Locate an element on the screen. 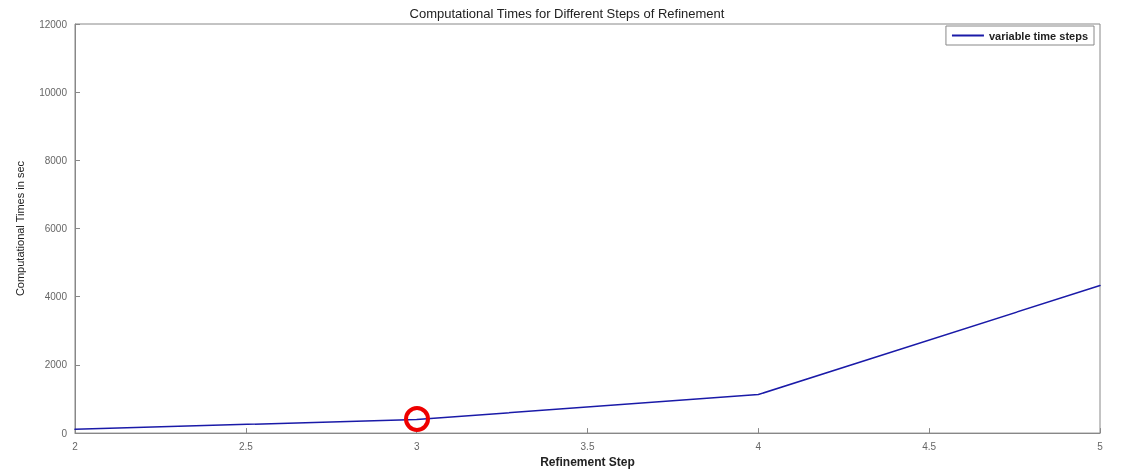 This screenshot has height=473, width=1124. x-tick-label: 3.5 is located at coordinates (587, 446).